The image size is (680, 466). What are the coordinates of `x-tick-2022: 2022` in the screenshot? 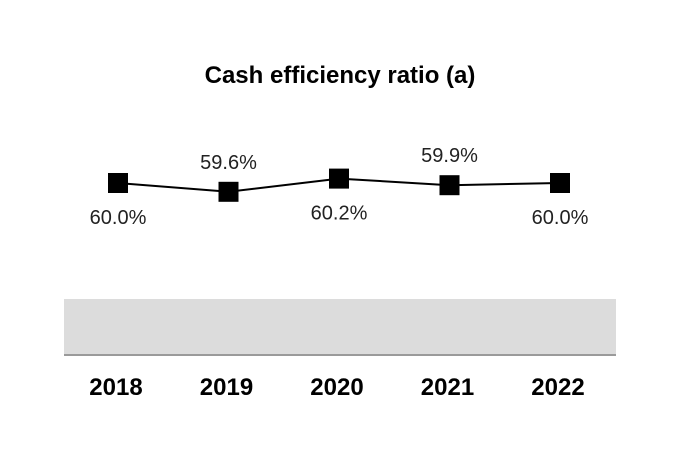 It's located at (557, 387).